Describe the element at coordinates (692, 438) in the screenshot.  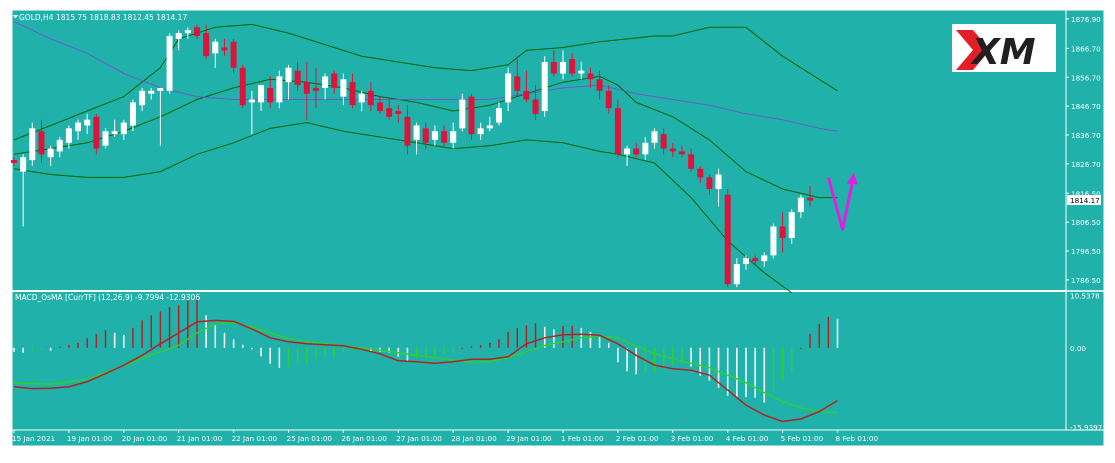
I see `time-tick-label: 3 Feb 01:00` at that location.